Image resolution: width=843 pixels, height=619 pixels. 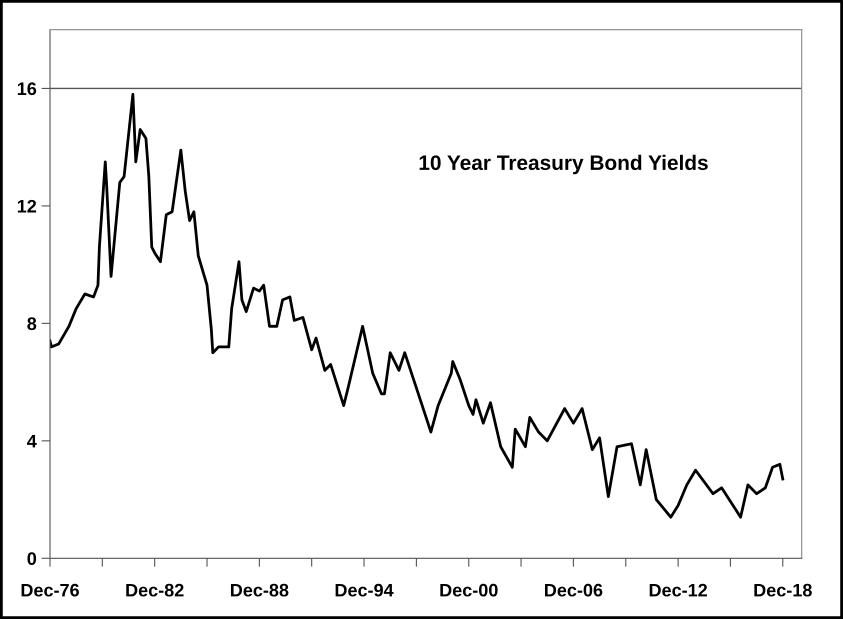 What do you see at coordinates (31, 559) in the screenshot?
I see `y-tick-label: 0` at bounding box center [31, 559].